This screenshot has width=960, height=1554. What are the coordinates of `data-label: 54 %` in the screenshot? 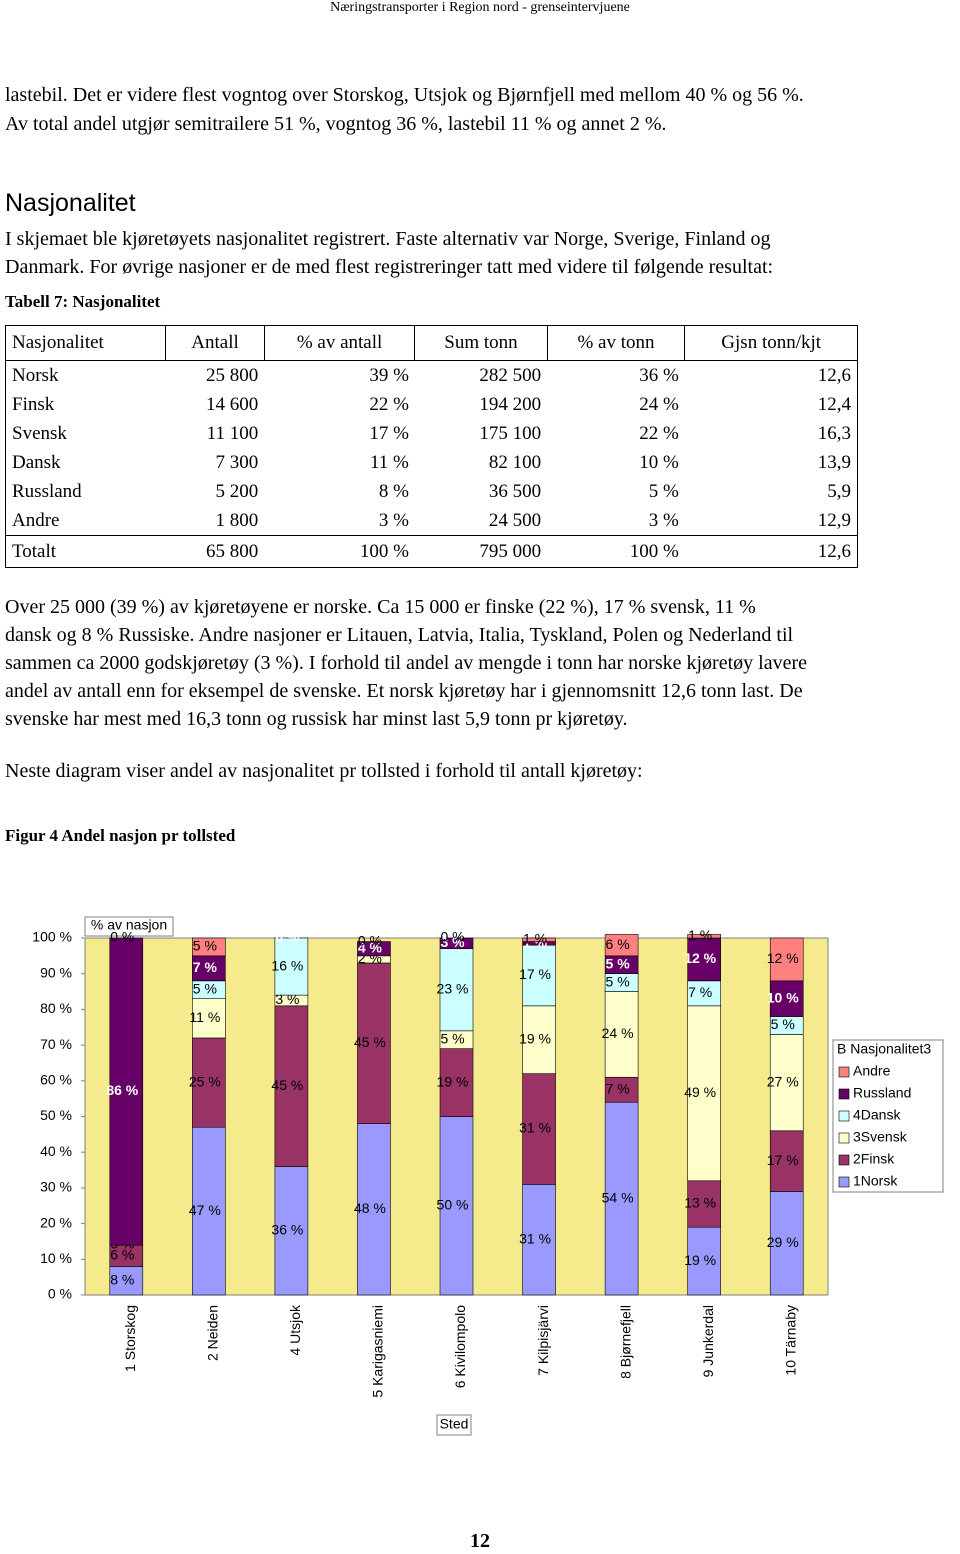 It's located at (618, 1197).